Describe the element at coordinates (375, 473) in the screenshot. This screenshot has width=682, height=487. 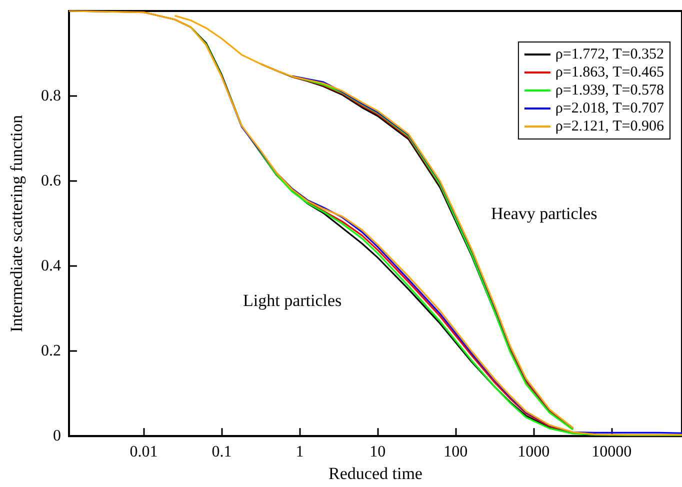
I see `x-axis-title: Reduced time` at that location.